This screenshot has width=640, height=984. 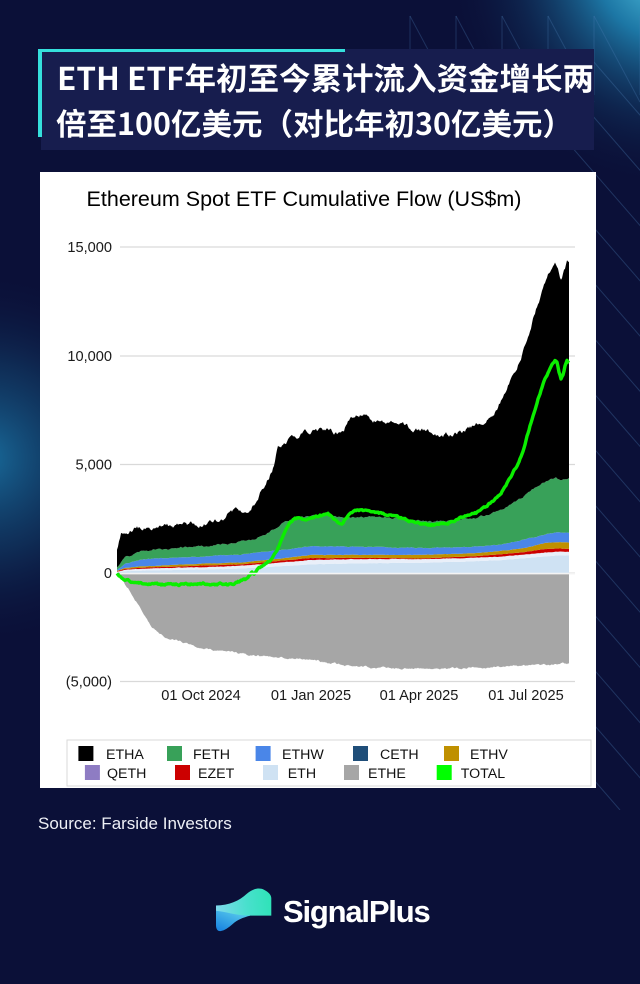 What do you see at coordinates (89, 357) in the screenshot?
I see `svg-text: 10,000` at bounding box center [89, 357].